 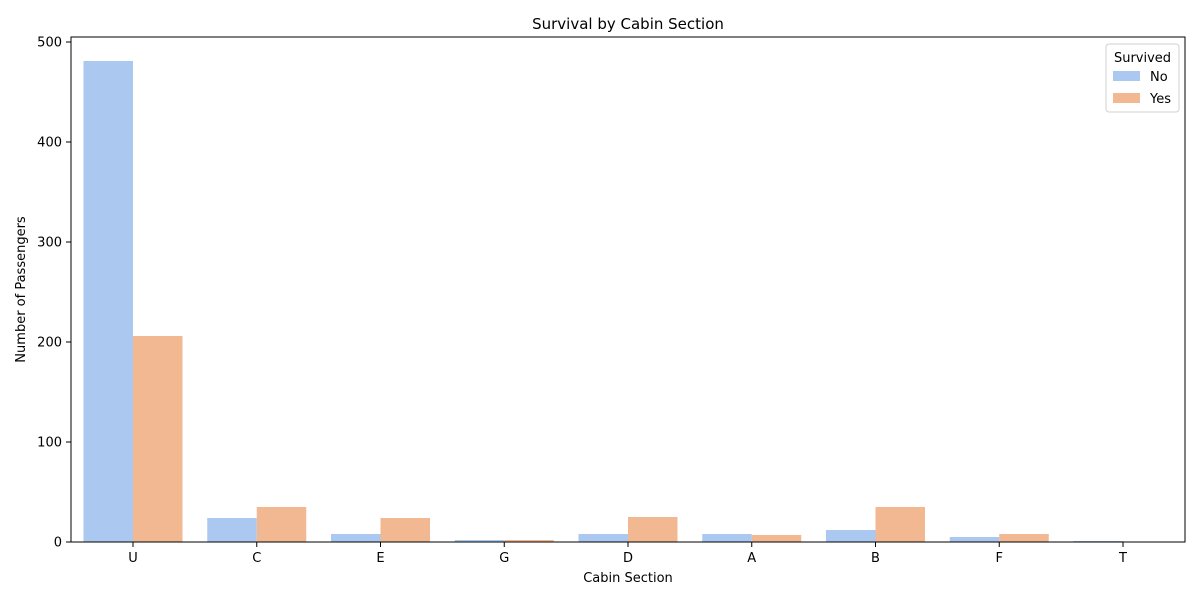 What do you see at coordinates (529, 541) in the screenshot?
I see `bar-yes-g` at bounding box center [529, 541].